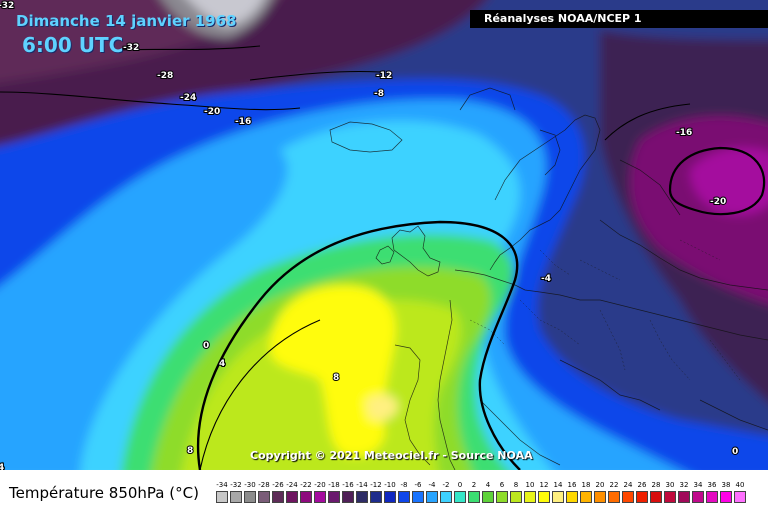  What do you see at coordinates (698, 485) in the screenshot?
I see `legend-tick-label: 34` at bounding box center [698, 485].